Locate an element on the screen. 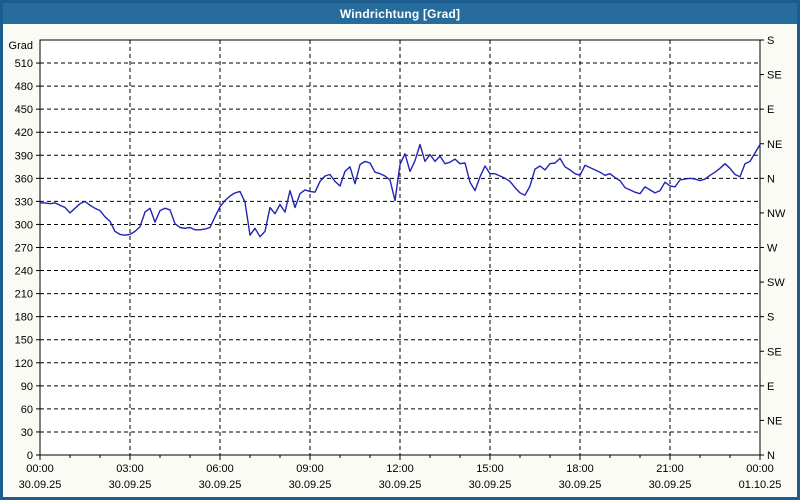 This screenshot has width=800, height=500. right-axis-compass-label: W is located at coordinates (772, 249).